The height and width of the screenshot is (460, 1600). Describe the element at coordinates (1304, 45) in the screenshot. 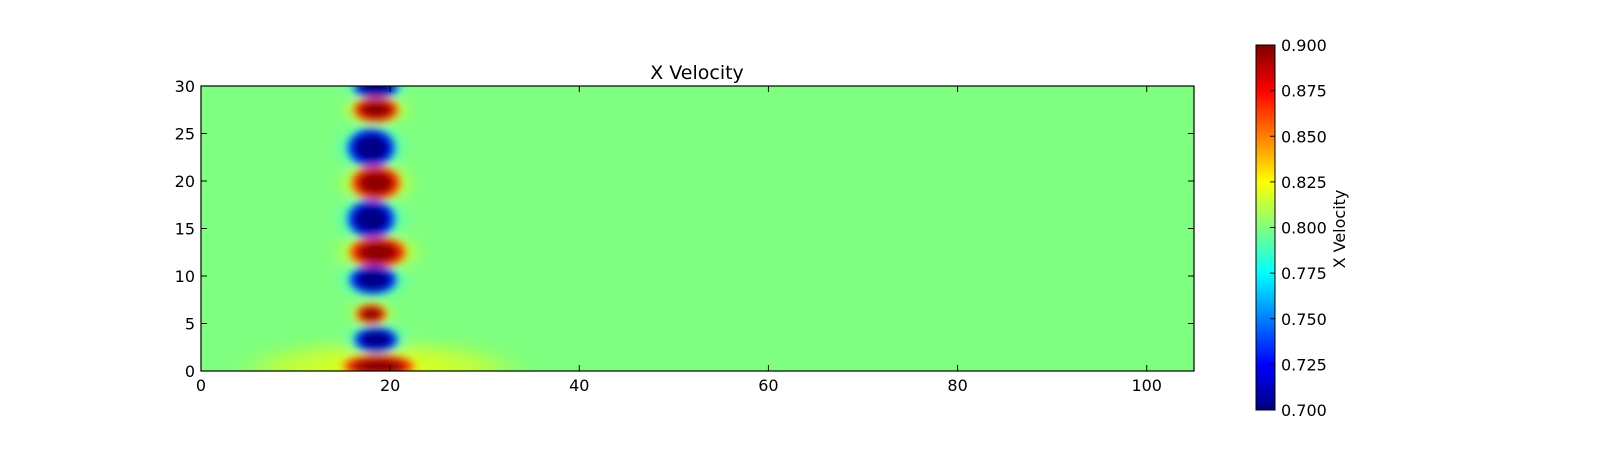

I see `colorbar-tick-label: 0.900` at that location.